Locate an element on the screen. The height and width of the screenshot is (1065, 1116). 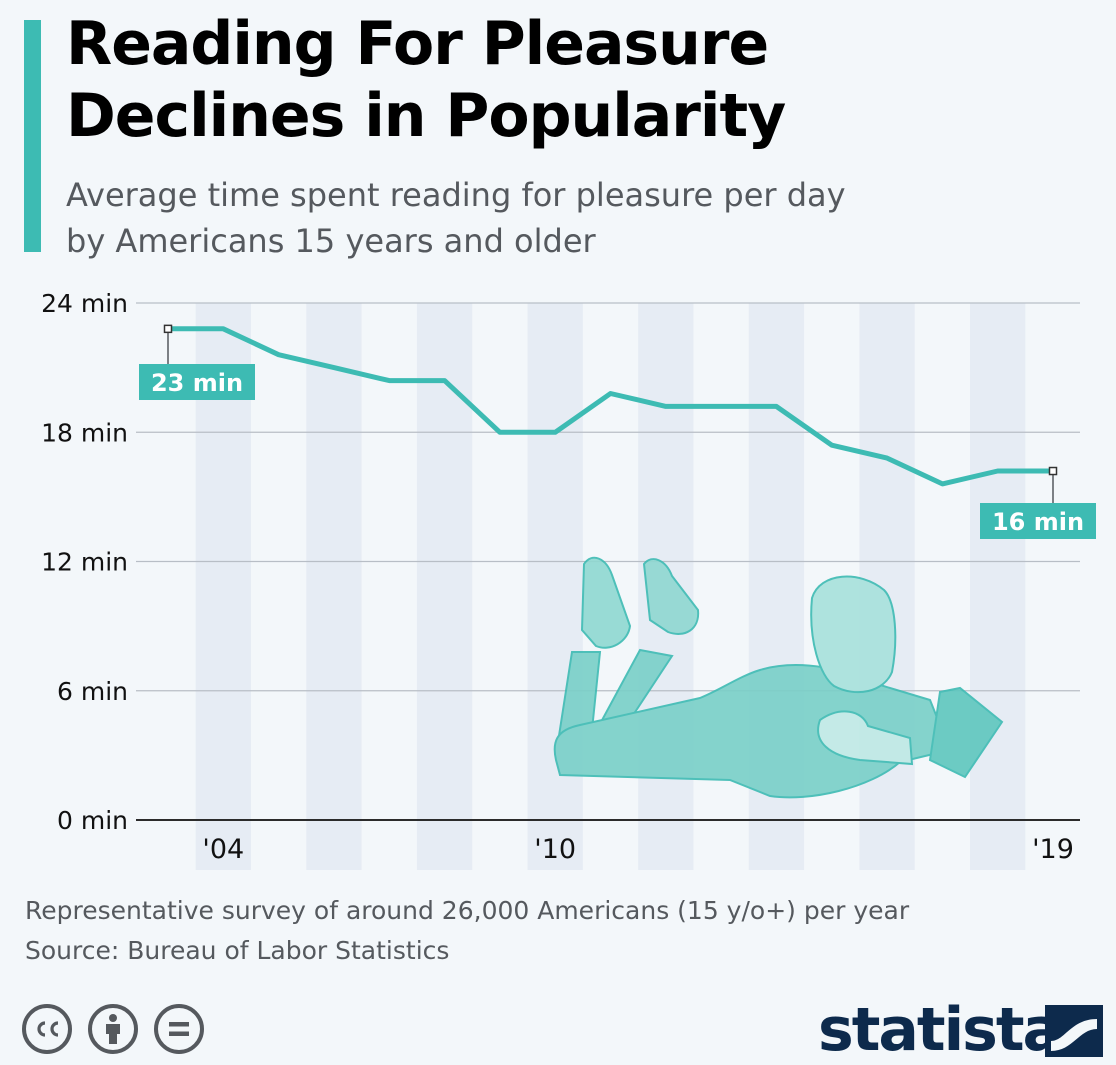
body is located at coordinates (752, 731).